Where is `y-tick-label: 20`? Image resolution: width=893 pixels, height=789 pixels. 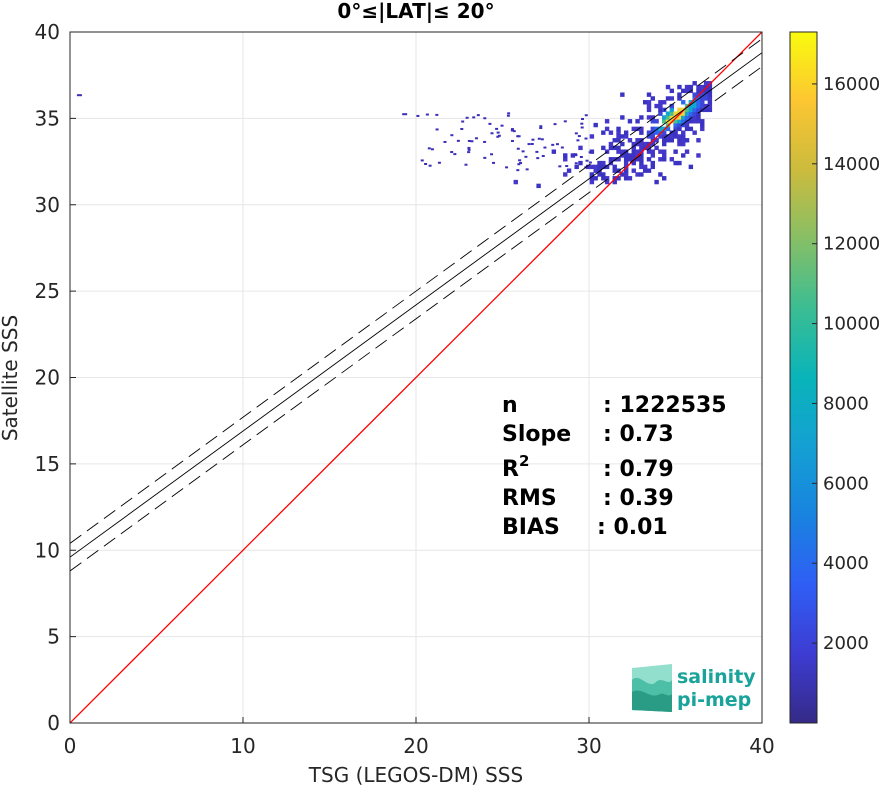
y-tick-label: 20 is located at coordinates (47, 378).